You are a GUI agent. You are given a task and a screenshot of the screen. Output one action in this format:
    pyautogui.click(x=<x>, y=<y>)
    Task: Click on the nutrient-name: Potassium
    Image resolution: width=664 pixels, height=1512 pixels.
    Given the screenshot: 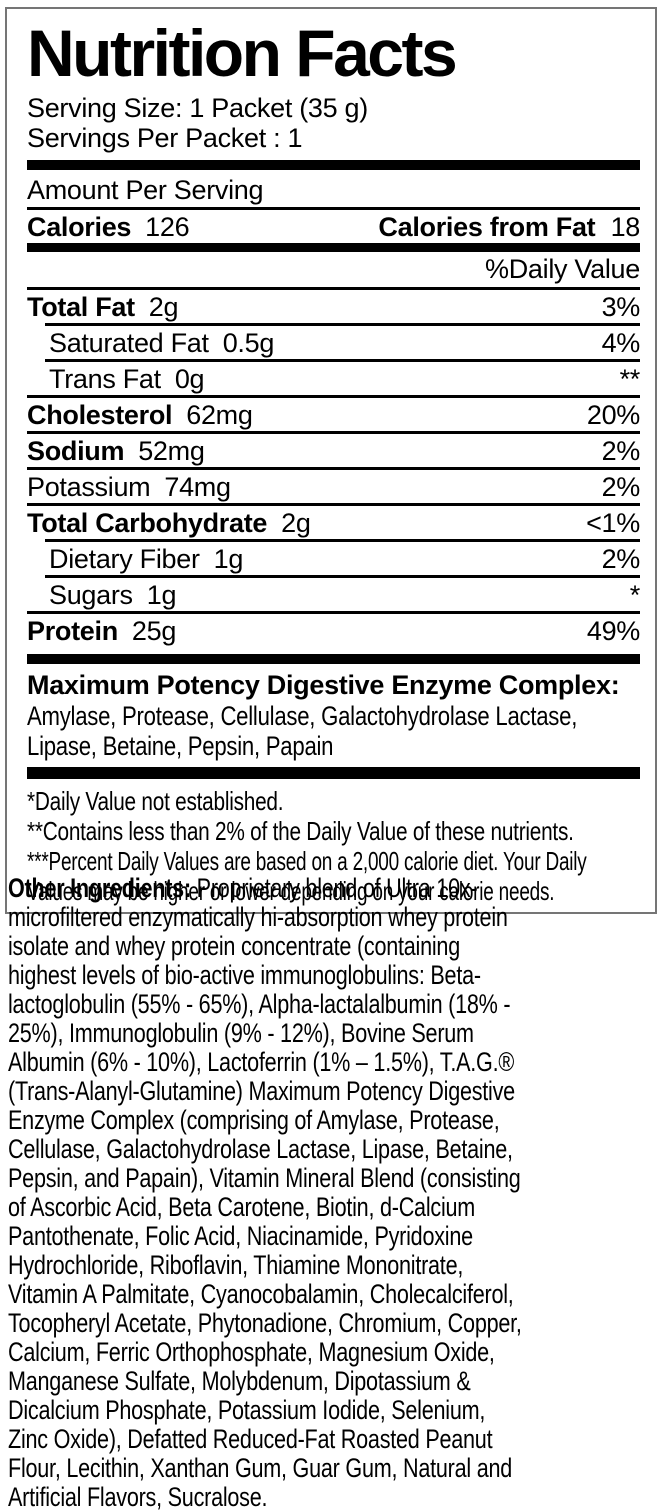 What is the action you would take?
    pyautogui.click(x=89, y=487)
    